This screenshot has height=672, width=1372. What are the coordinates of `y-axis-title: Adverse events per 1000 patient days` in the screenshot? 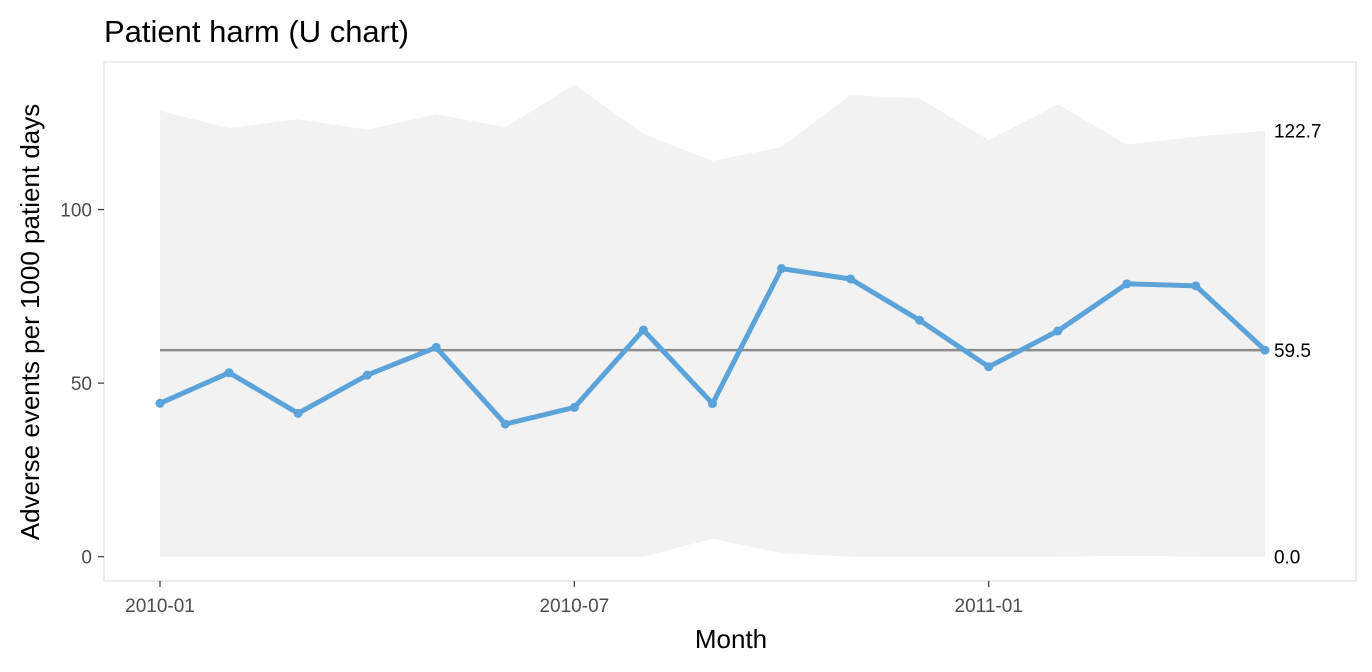 It's located at (30, 322).